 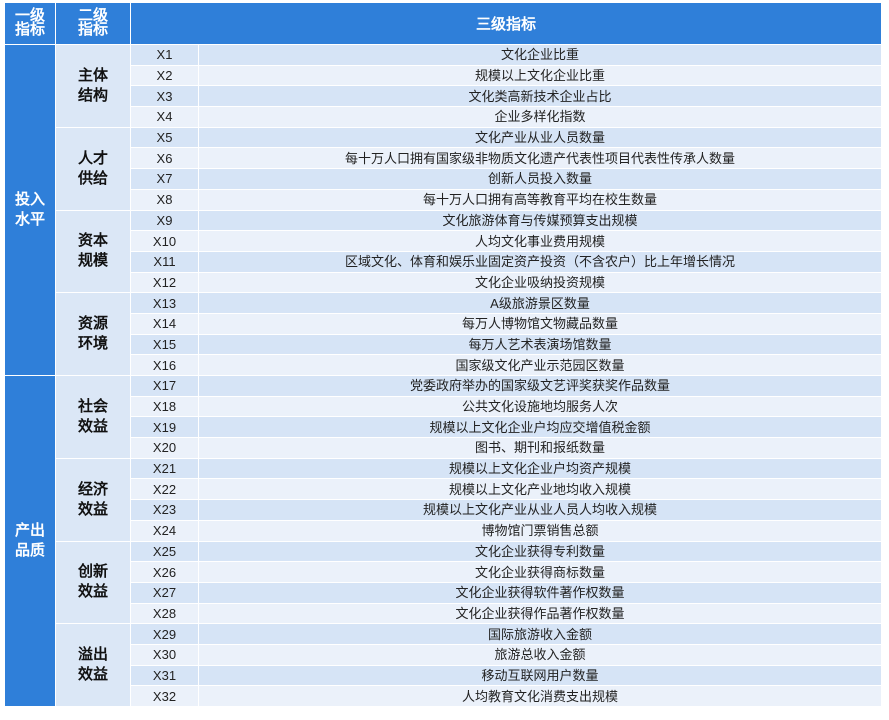 I want to click on header-cell: 一级指标, so click(x=30, y=23).